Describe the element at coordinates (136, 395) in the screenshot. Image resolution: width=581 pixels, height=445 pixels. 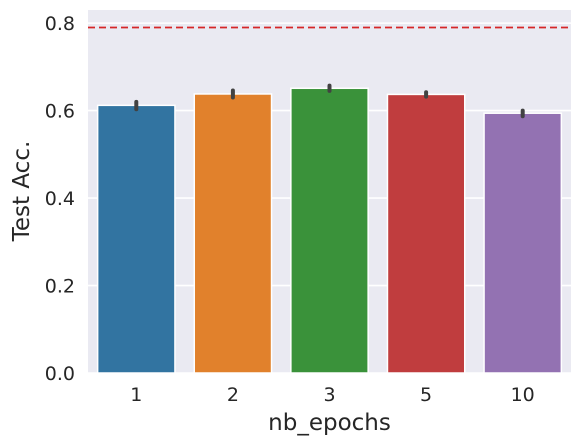
I see `x-tick-label: 1` at that location.